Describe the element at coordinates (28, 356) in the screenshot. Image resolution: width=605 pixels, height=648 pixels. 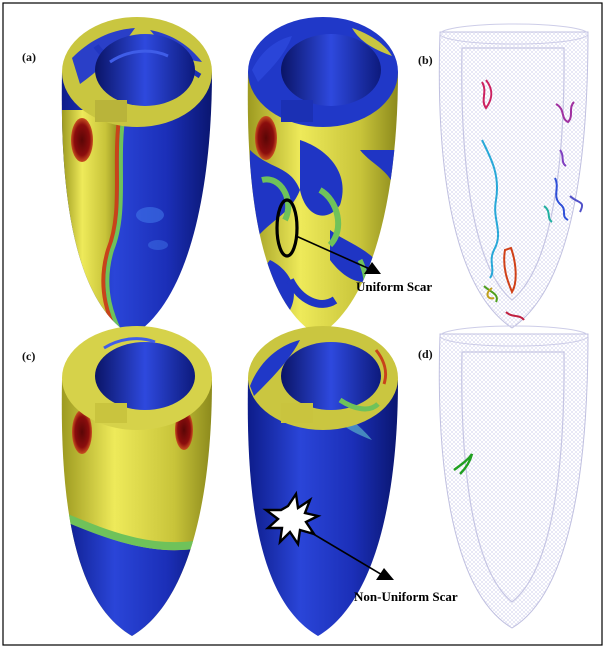
I see `panel-label-c: (c)` at that location.